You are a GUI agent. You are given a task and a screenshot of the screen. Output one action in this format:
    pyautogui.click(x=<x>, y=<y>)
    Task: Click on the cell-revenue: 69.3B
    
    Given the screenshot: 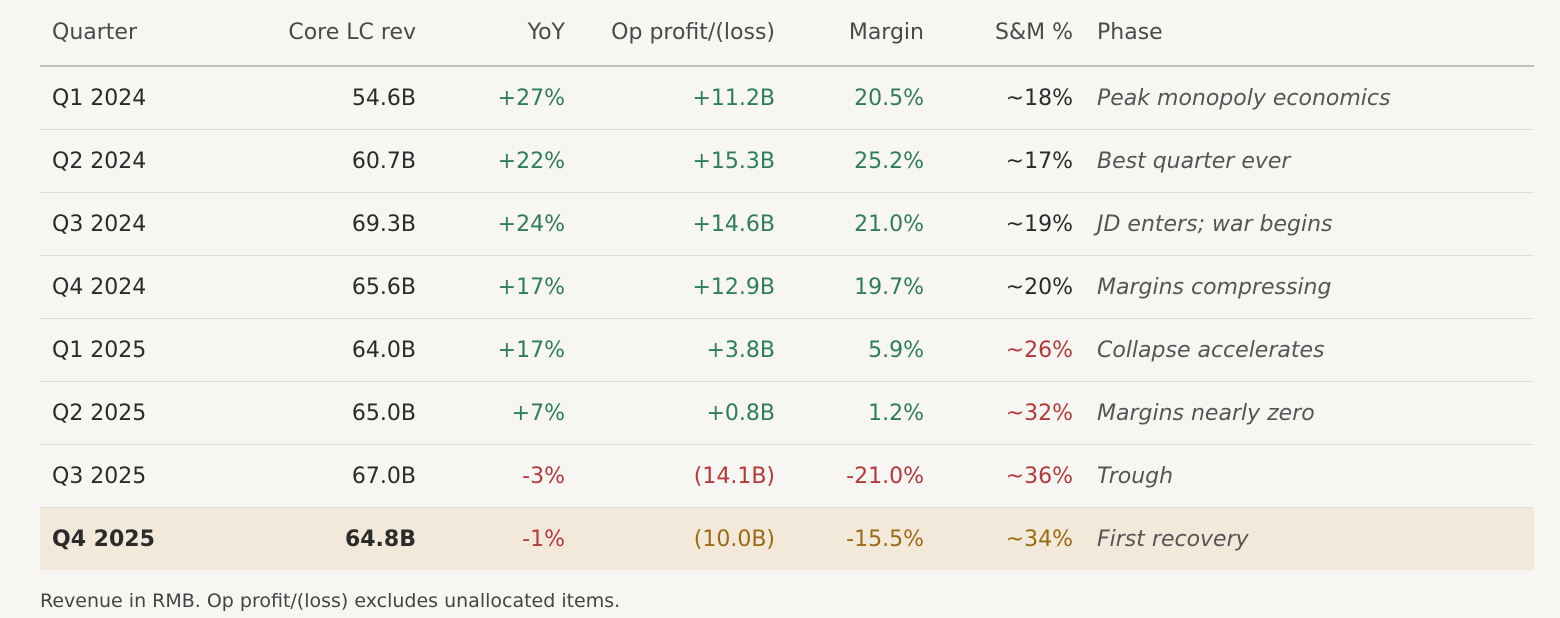 What is the action you would take?
    pyautogui.click(x=303, y=224)
    